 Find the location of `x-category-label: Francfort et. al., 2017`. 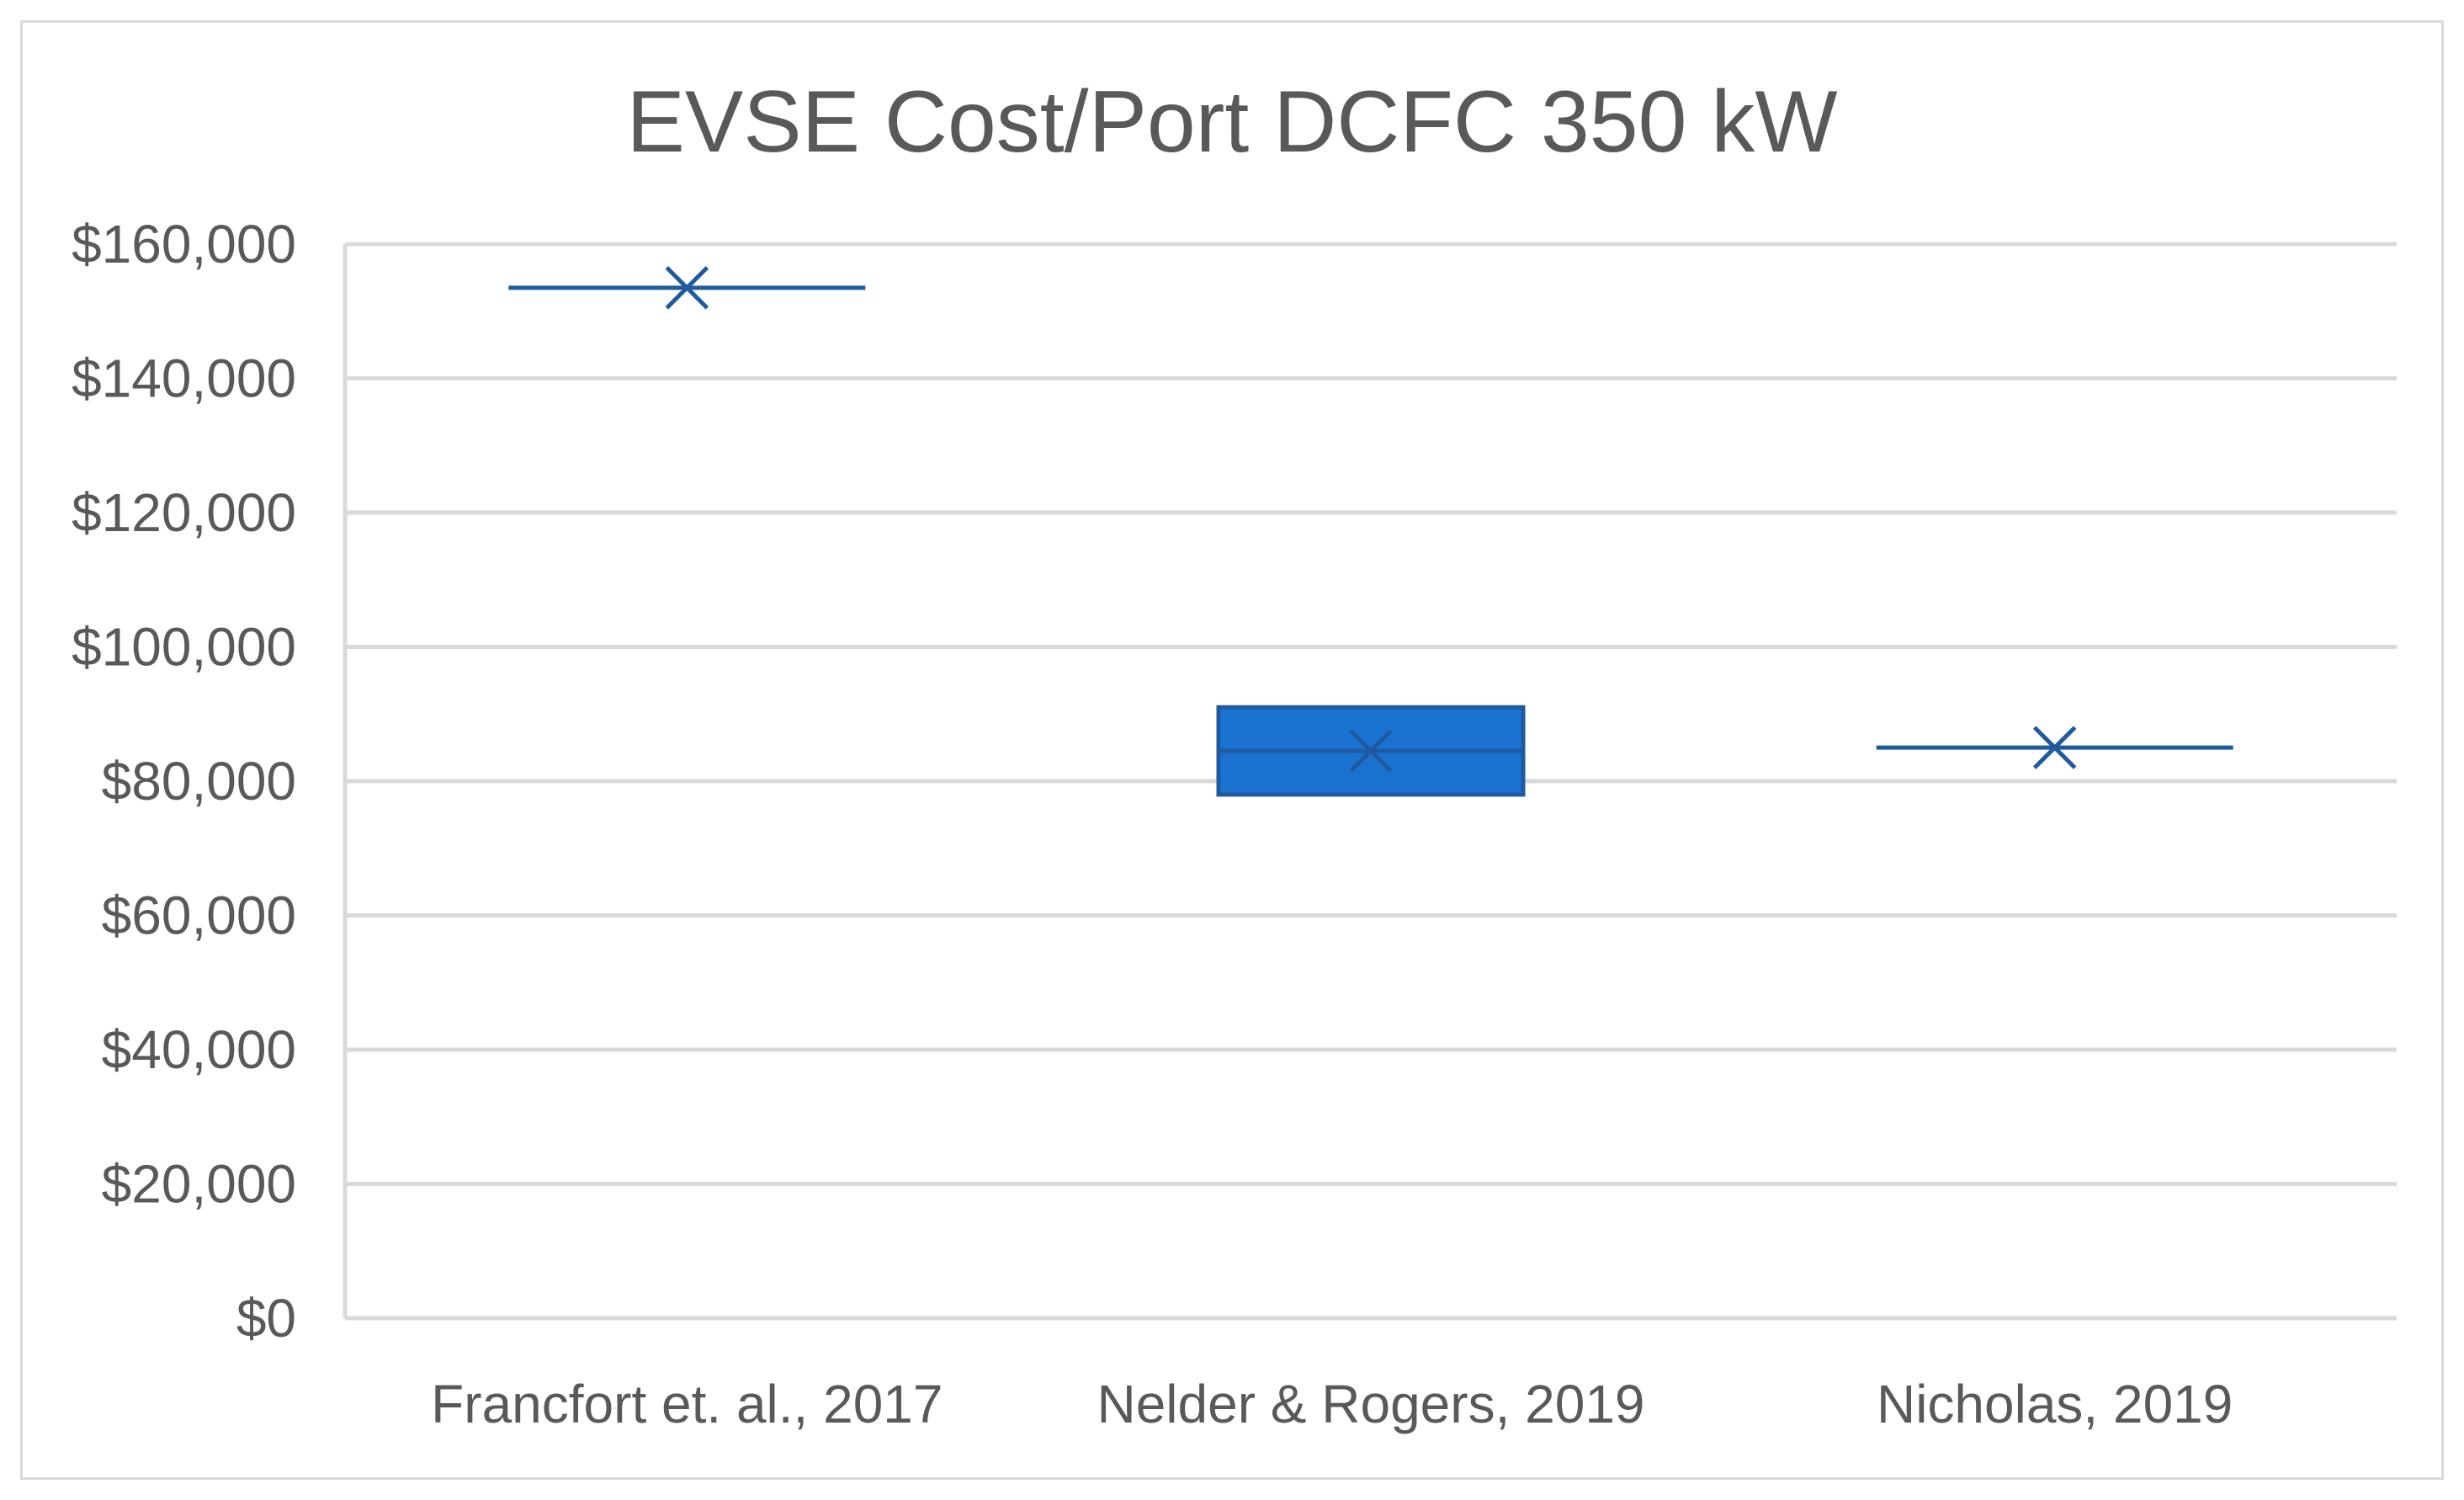

x-category-label: Francfort et. al., 2017 is located at coordinates (687, 1404).